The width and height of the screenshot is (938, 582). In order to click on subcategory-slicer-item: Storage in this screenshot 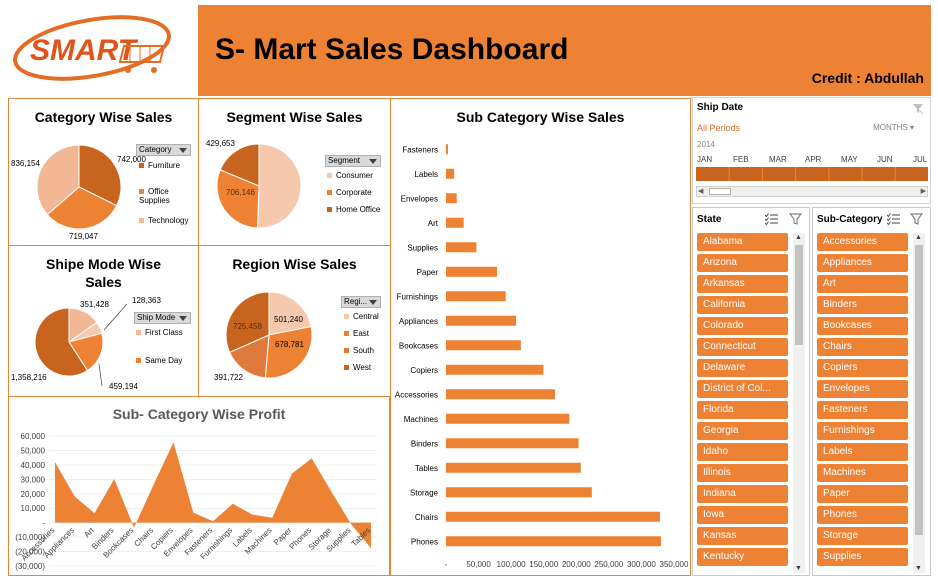, I will do `click(862, 536)`.